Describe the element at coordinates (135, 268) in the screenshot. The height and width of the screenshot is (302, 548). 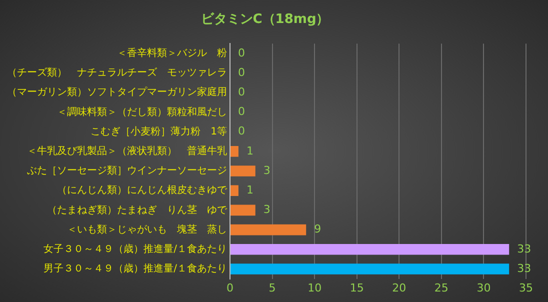
I see `y-tick-label: 男子３０～４９（歳）推進量/１食あたり` at that location.